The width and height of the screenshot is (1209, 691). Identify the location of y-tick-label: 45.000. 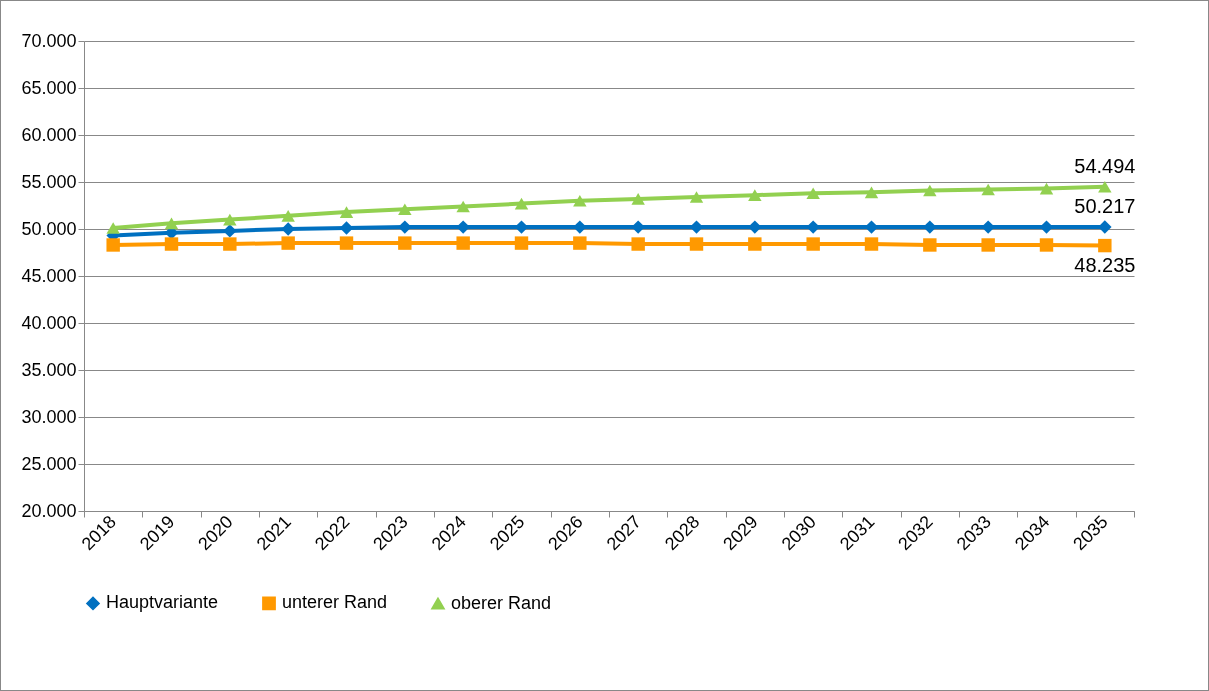
(49, 275).